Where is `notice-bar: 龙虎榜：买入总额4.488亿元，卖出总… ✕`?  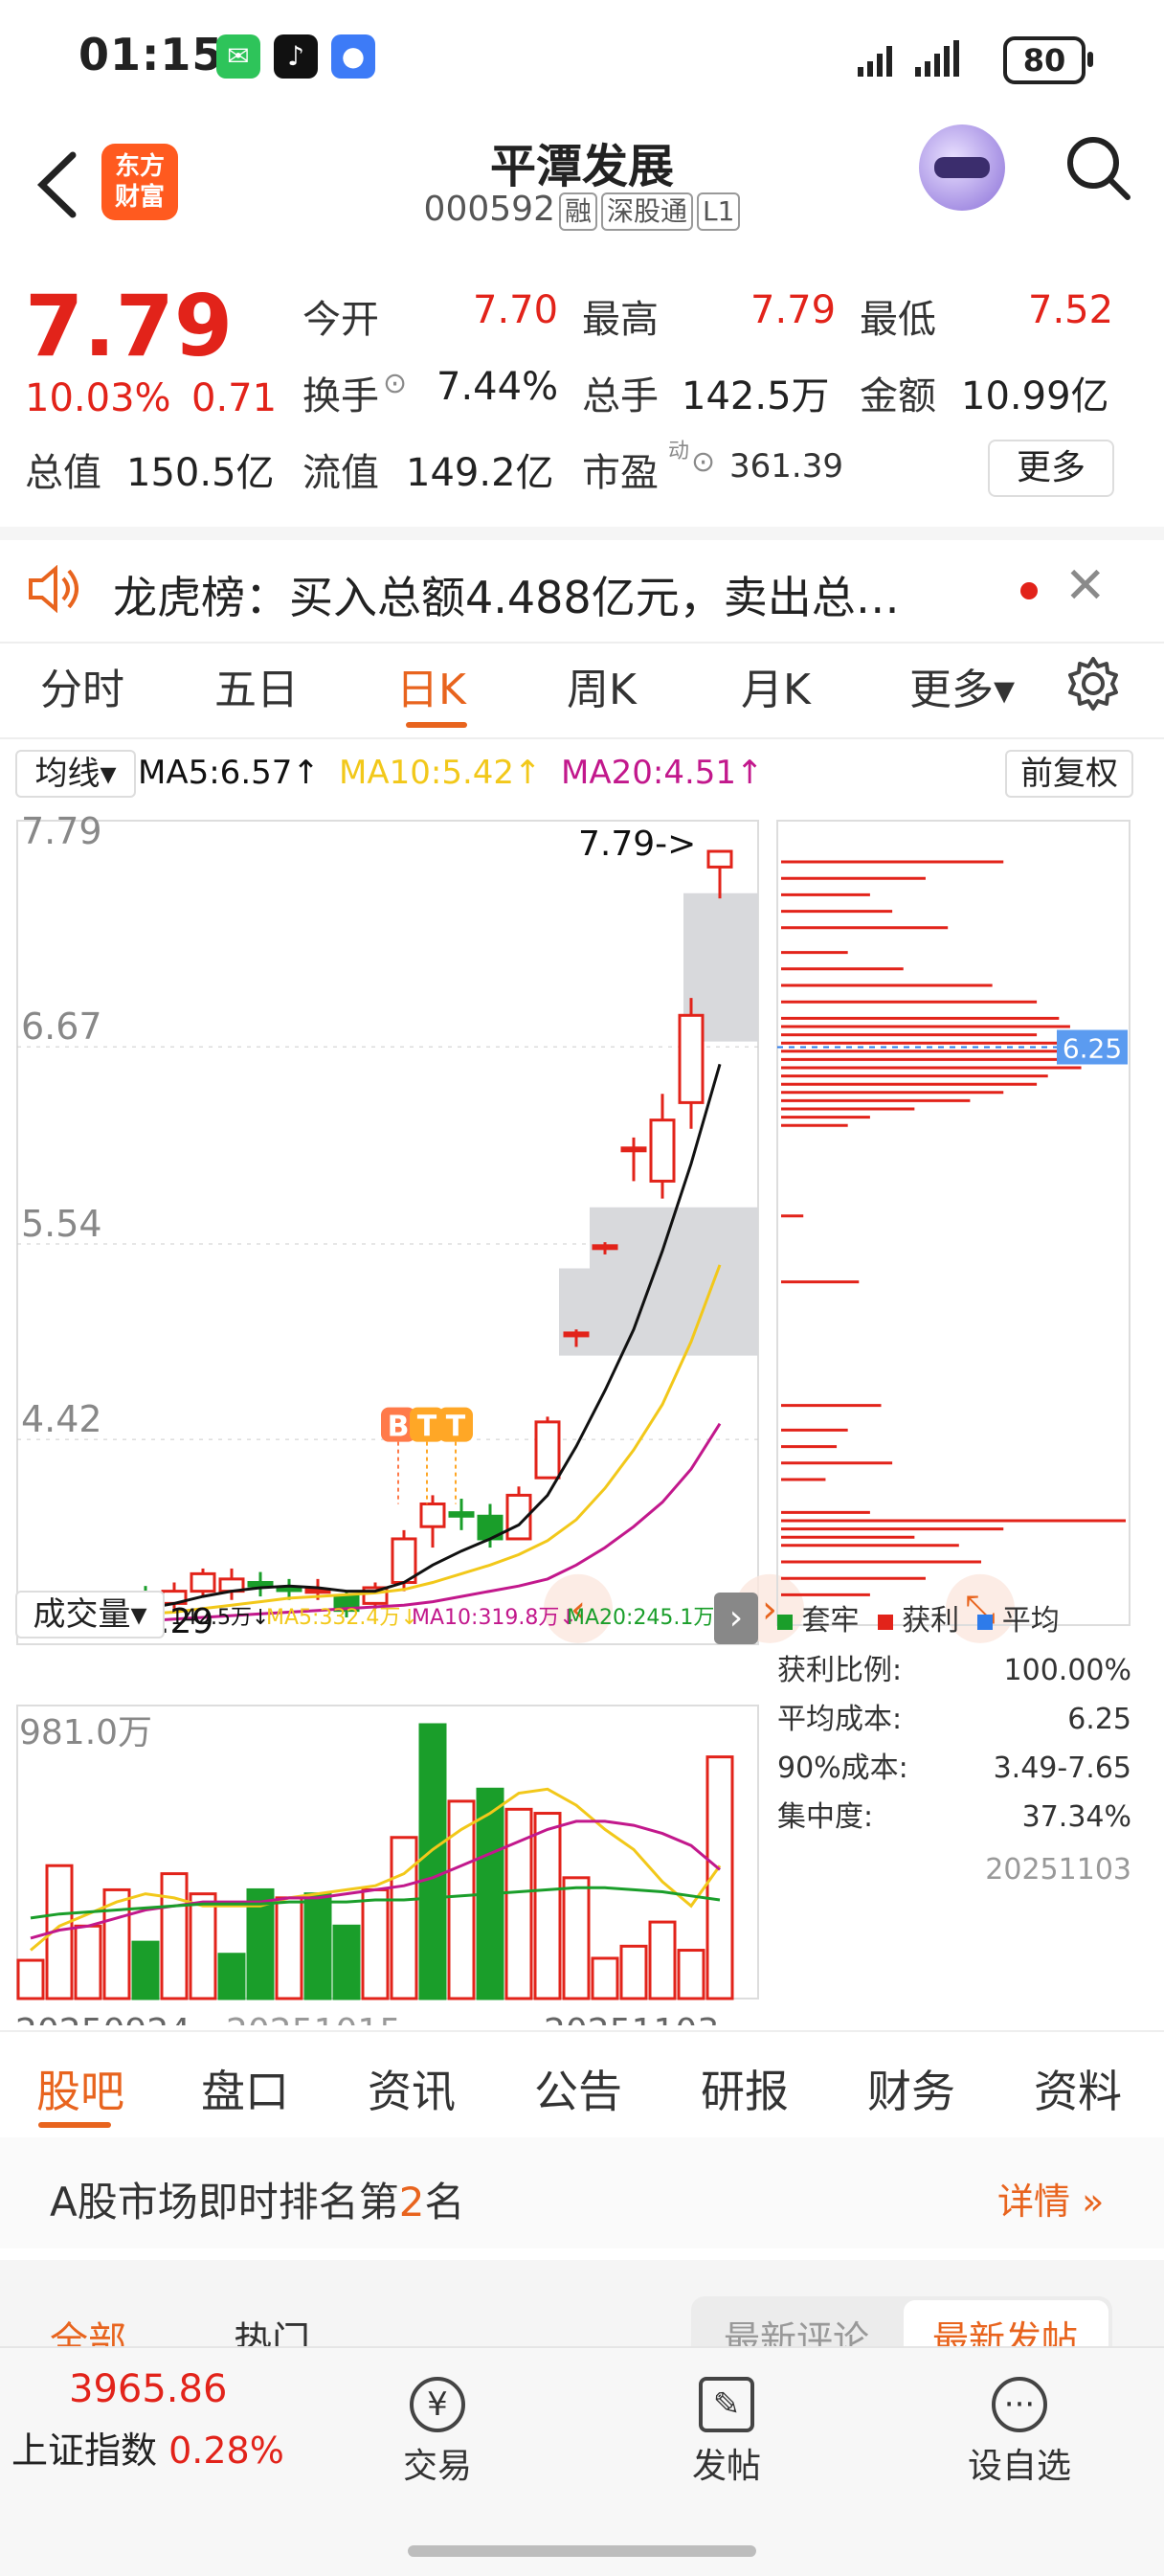
notice-bar: 龙虎榜：买入总额4.488亿元，卖出总… ✕ is located at coordinates (582, 585).